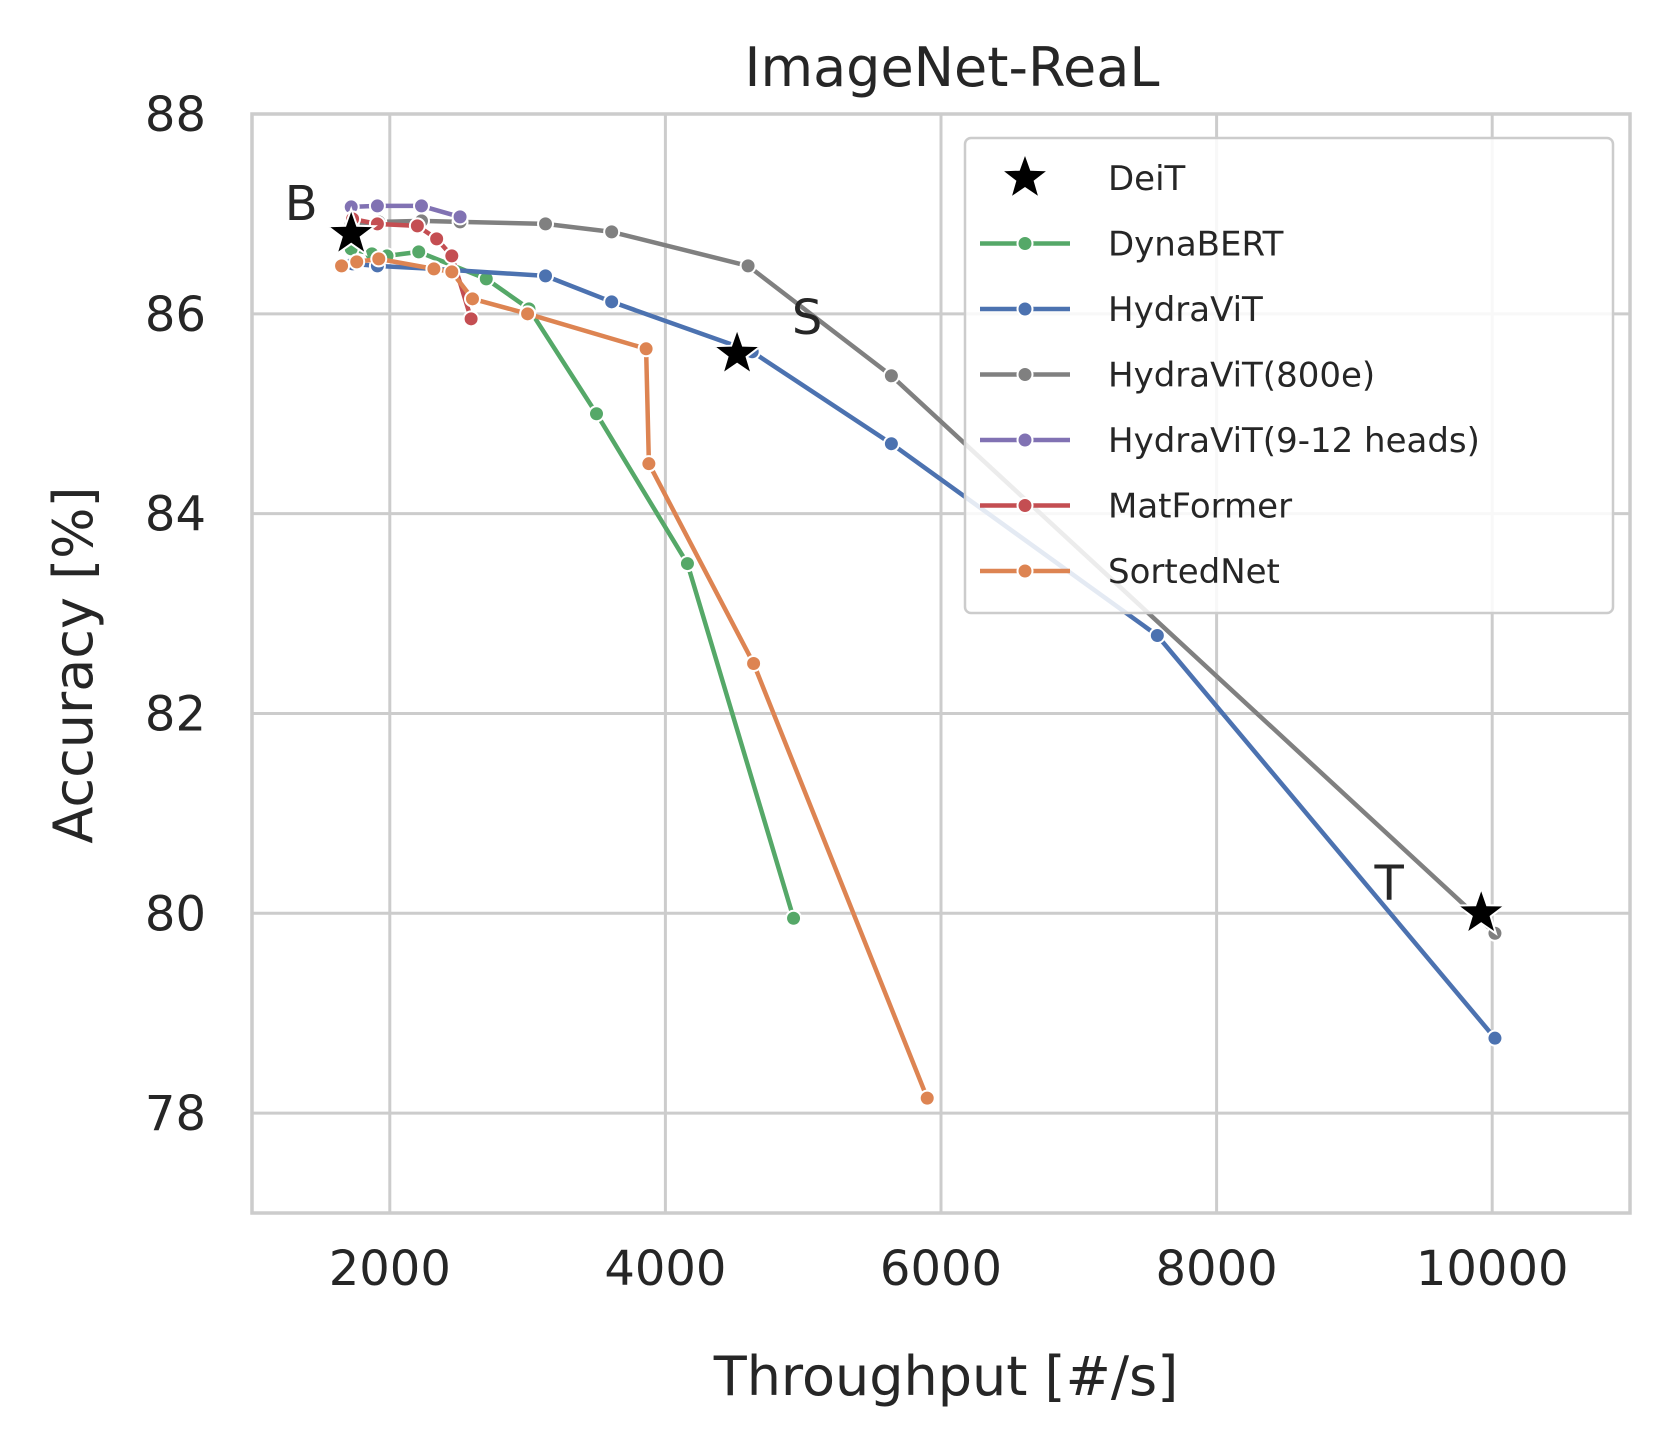 This screenshot has height=1441, width=1662. I want to click on legend-label: DynaBERT, so click(1196, 245).